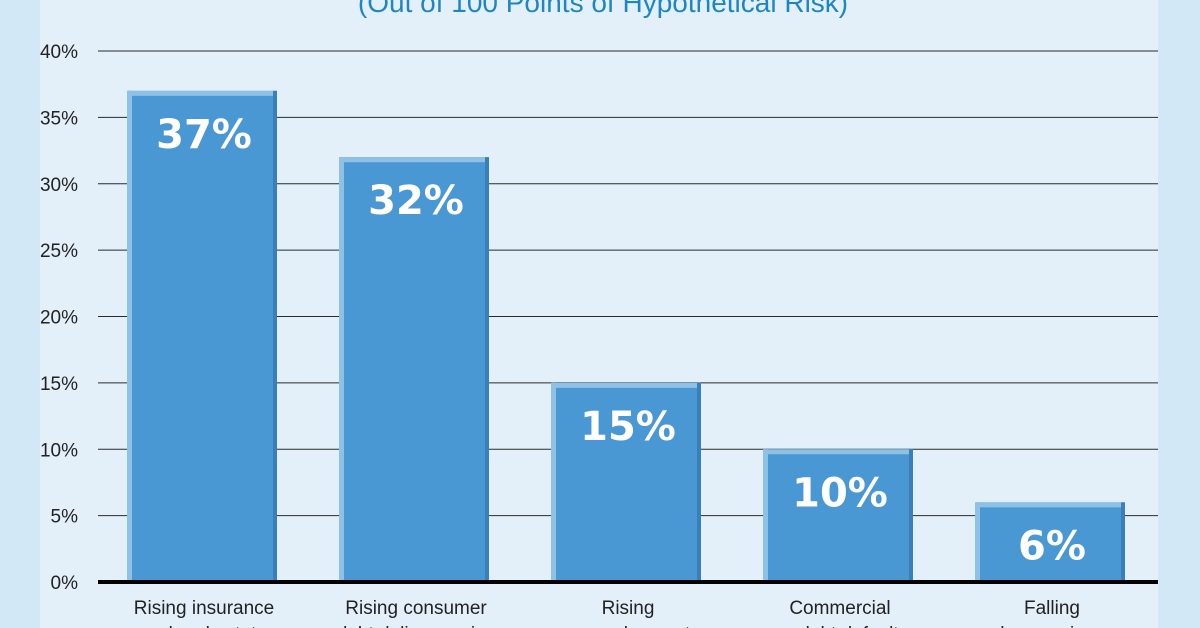  I want to click on x-category-label: Rising, so click(628, 608).